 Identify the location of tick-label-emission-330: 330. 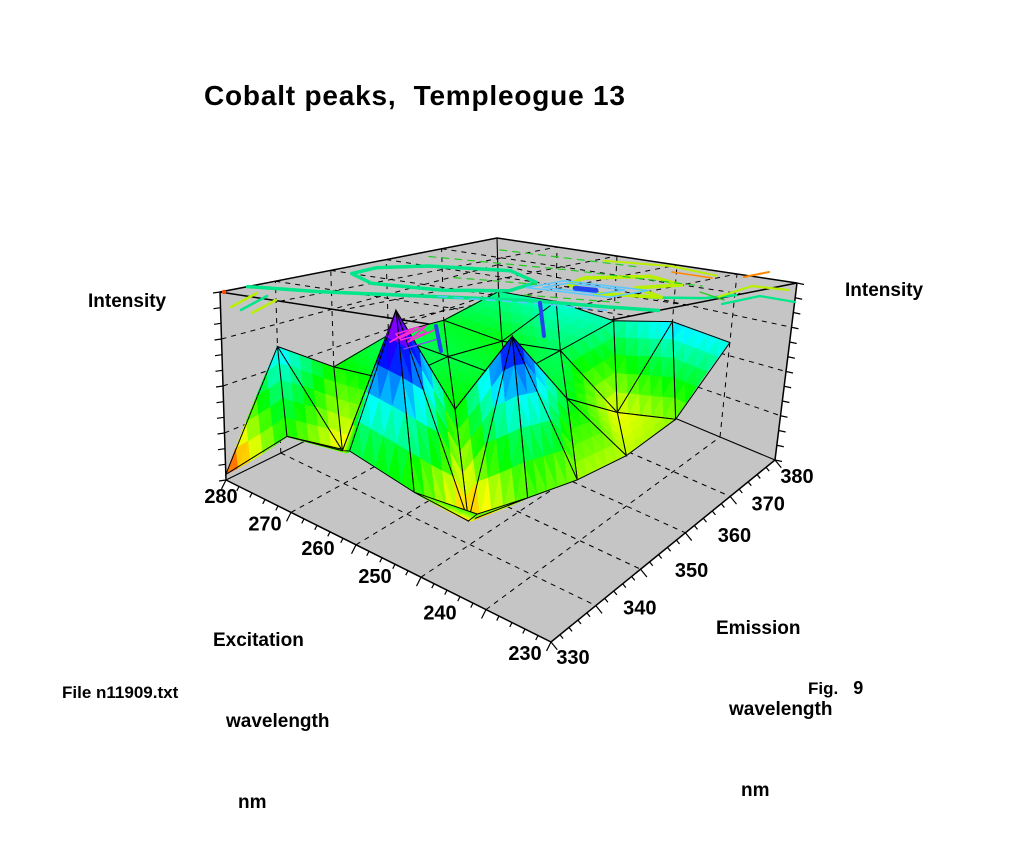
(572, 658).